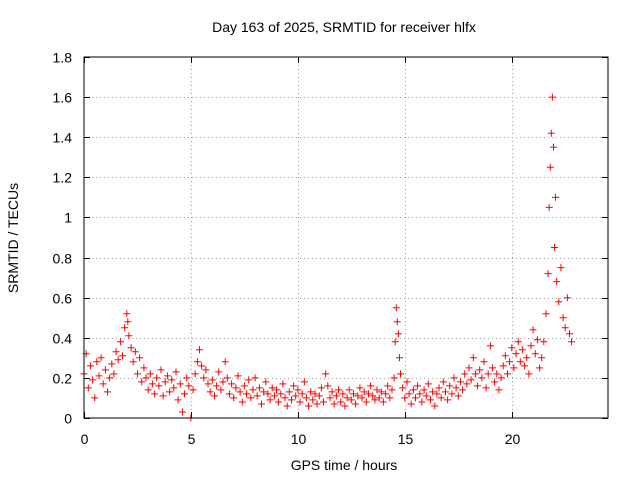  Describe the element at coordinates (192, 439) in the screenshot. I see `x-tick-label: 5` at that location.